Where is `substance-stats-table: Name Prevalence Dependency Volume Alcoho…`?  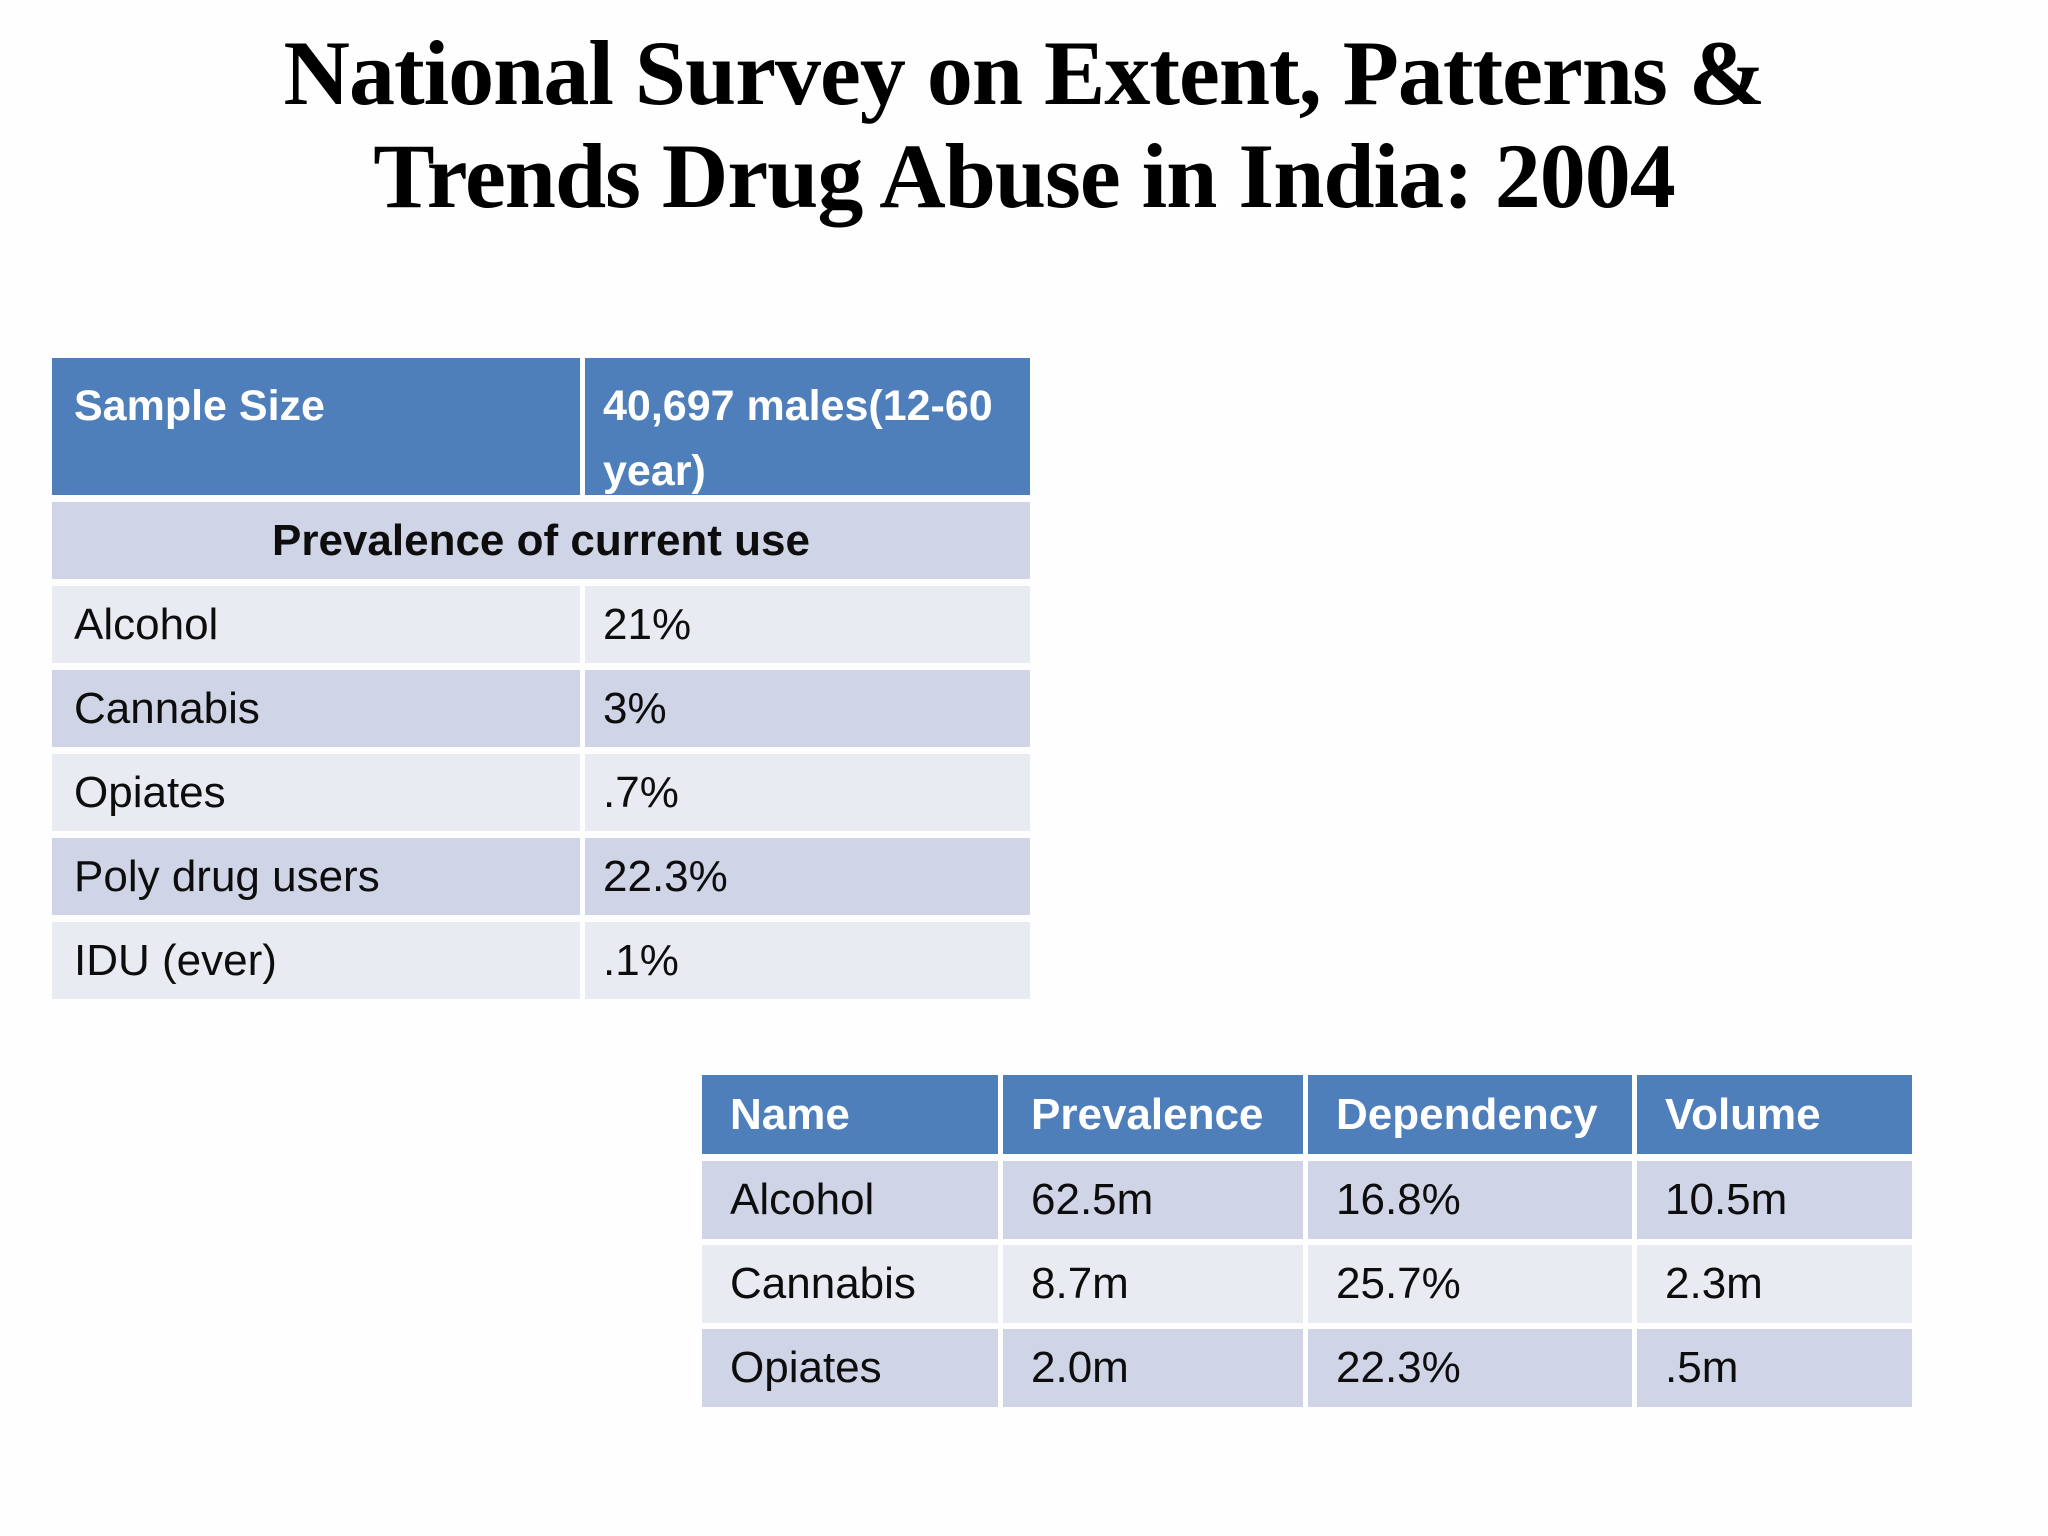 substance-stats-table: Name Prevalence Dependency Volume Alcoho… is located at coordinates (1307, 1244).